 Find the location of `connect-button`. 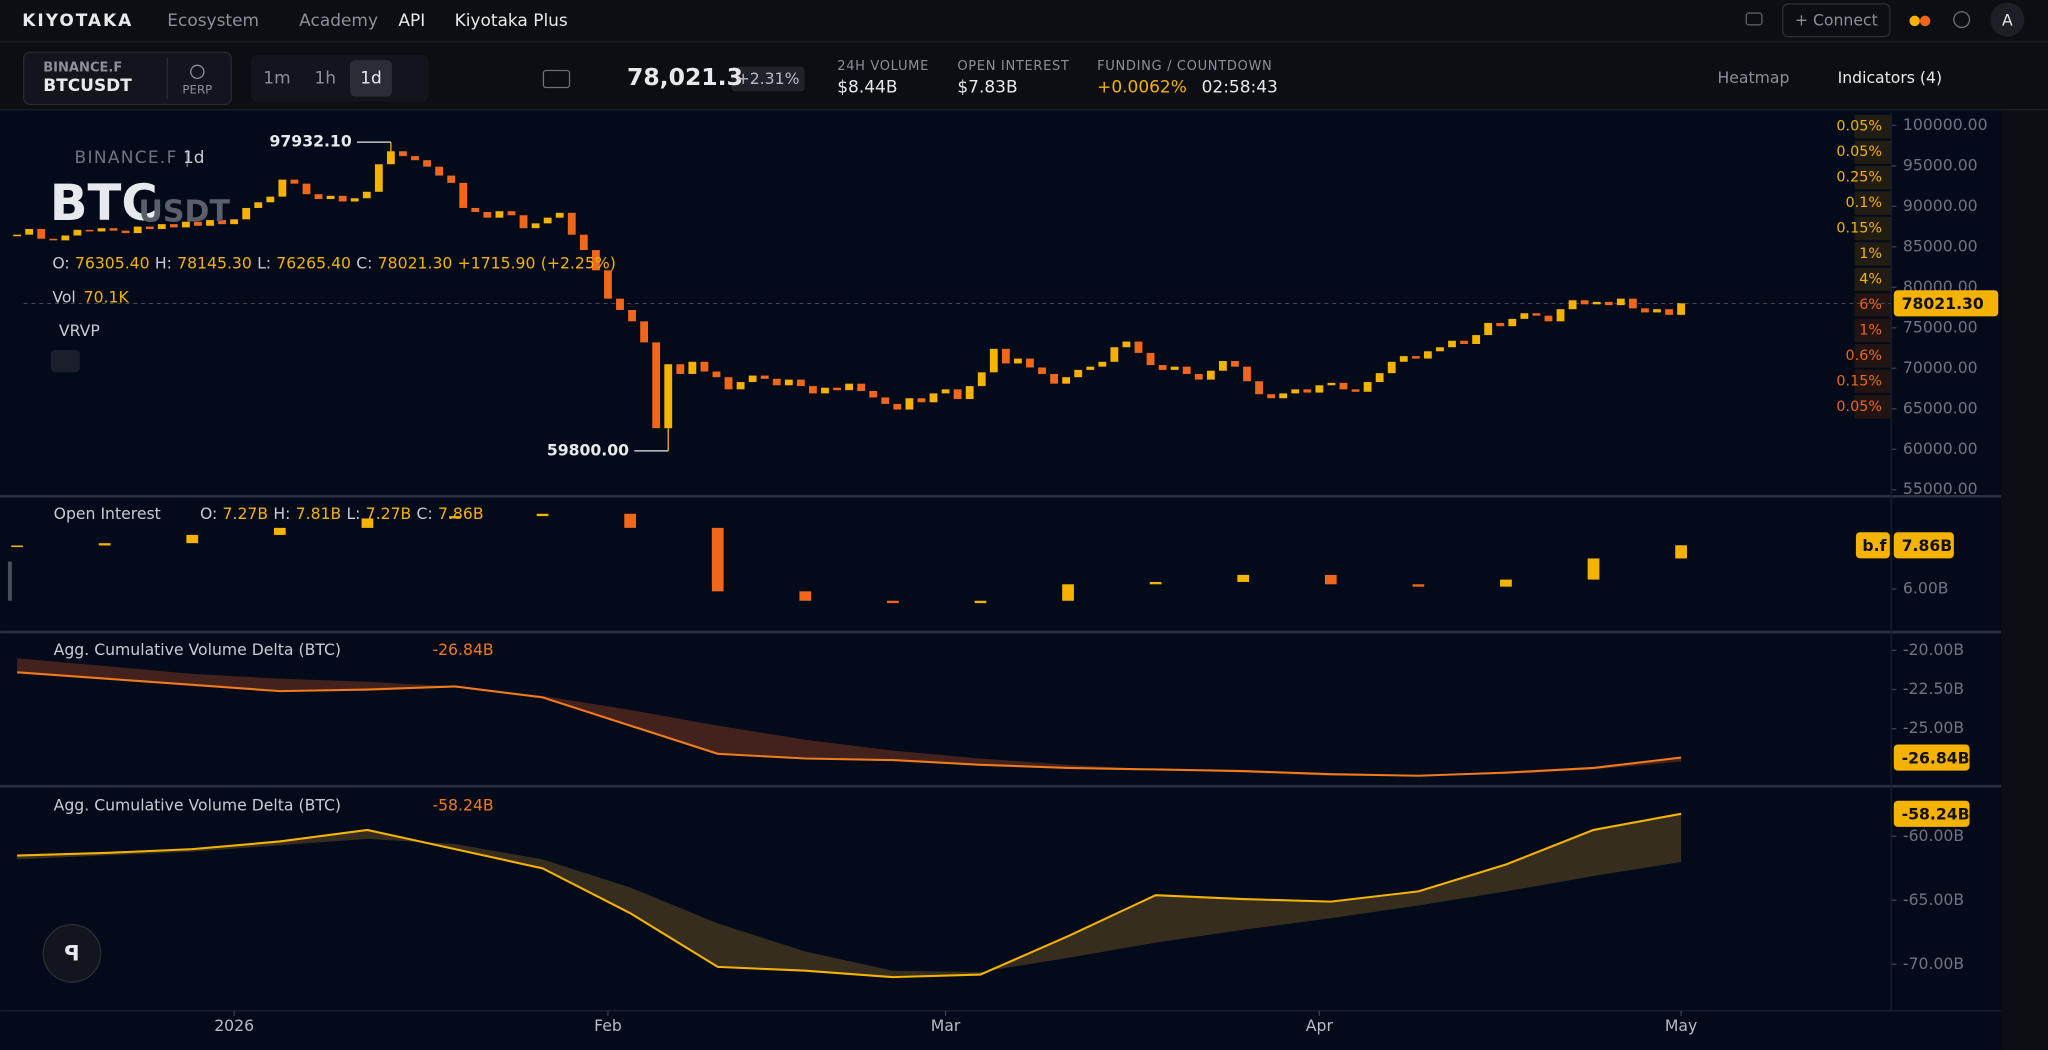

connect-button is located at coordinates (1836, 20).